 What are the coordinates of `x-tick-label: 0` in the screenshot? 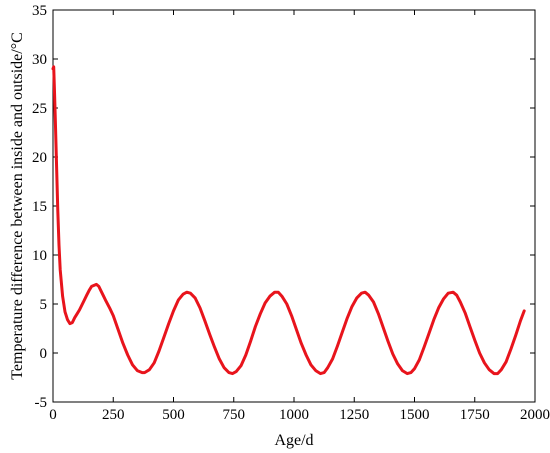 It's located at (53, 415).